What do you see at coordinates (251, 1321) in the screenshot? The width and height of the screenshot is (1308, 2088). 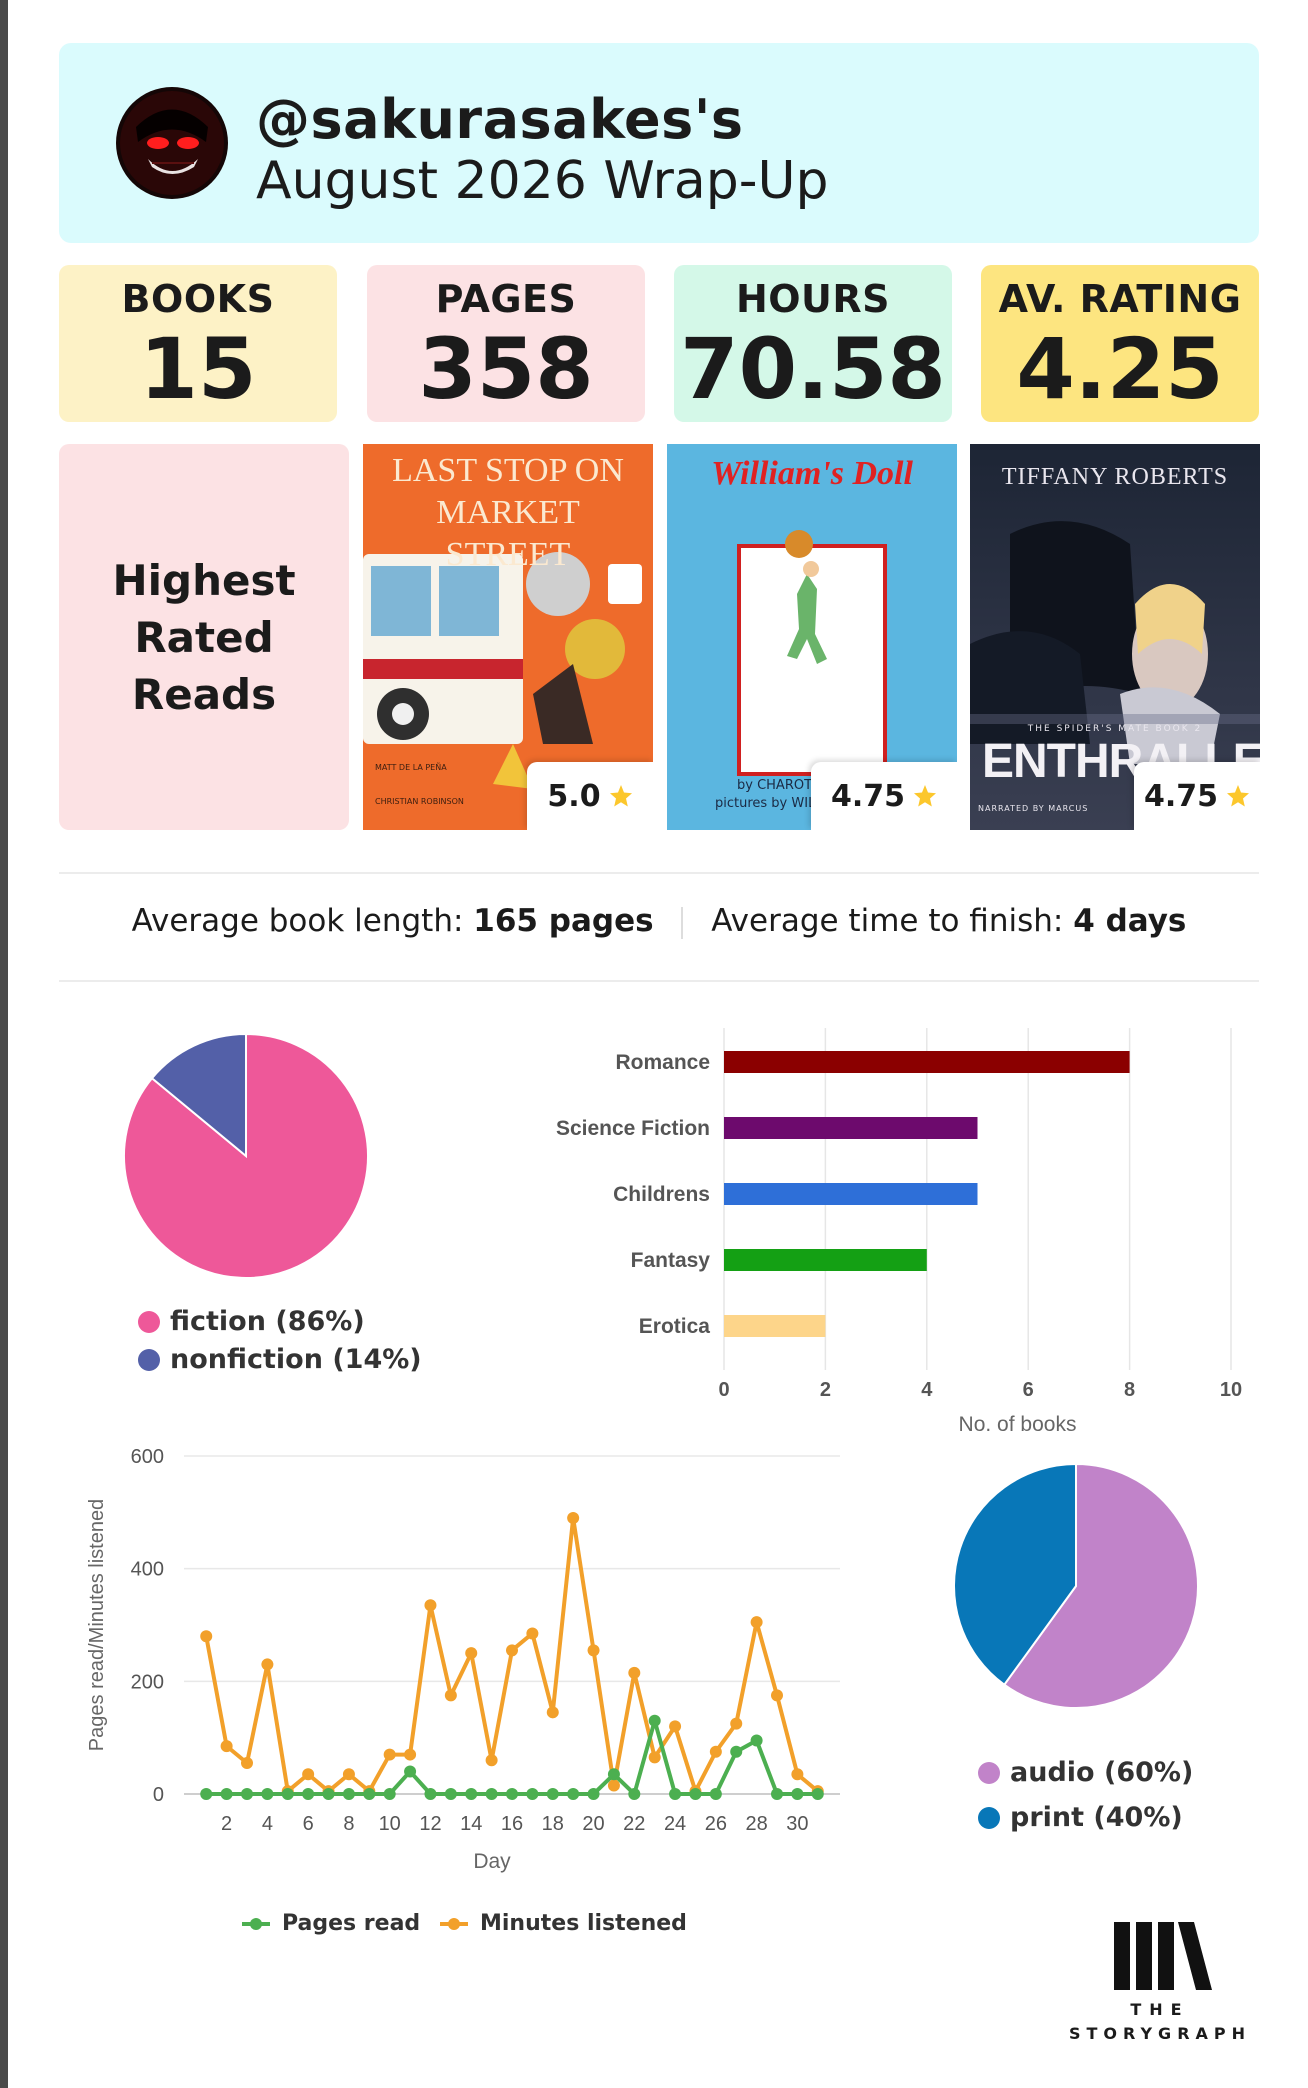 I see `legend-fiction: fiction (86%)` at bounding box center [251, 1321].